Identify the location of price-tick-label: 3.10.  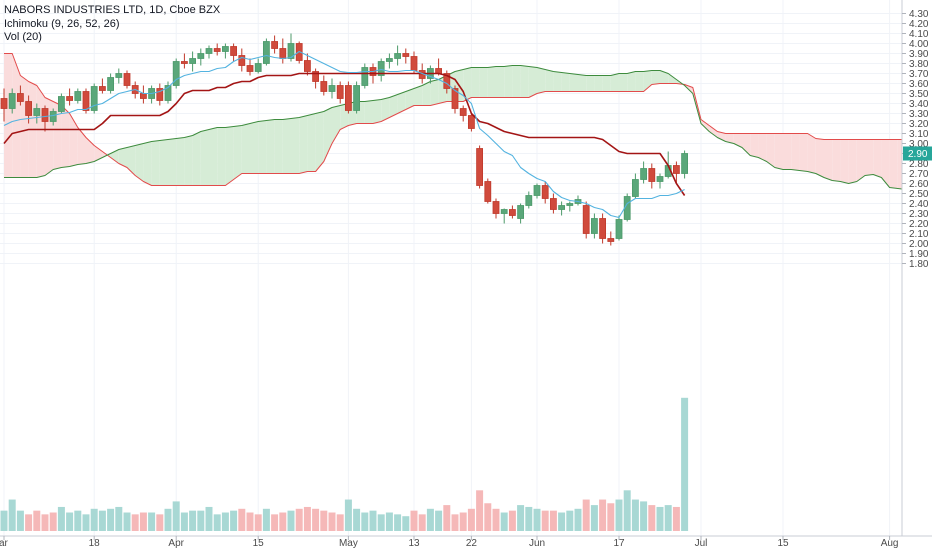
(919, 134).